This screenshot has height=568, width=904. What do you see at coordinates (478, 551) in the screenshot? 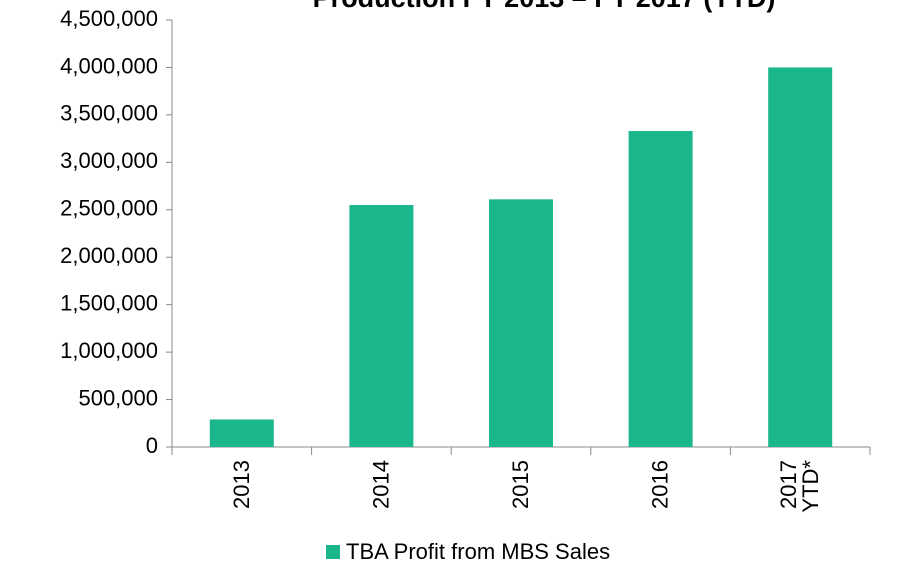
I see `legend-label: TBA Profit from MBS Sales` at bounding box center [478, 551].